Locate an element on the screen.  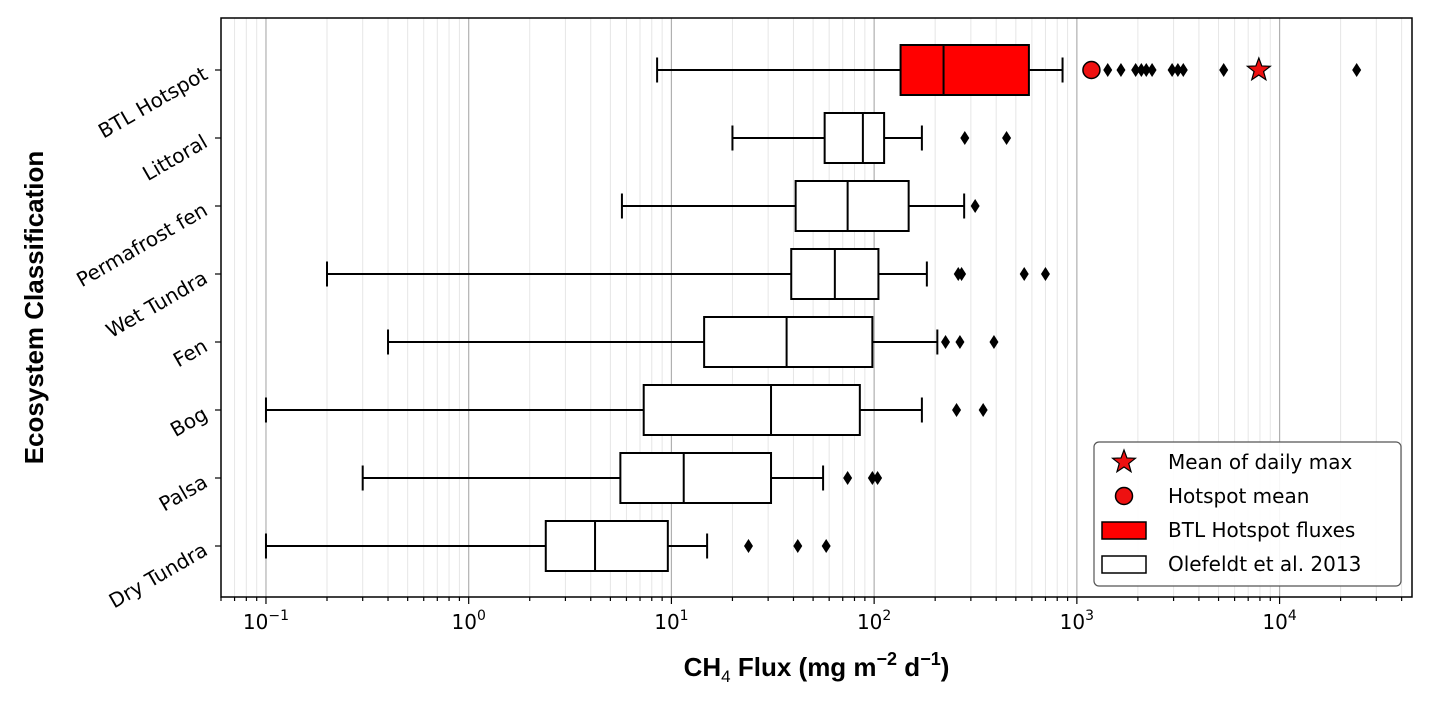
box-palsa is located at coordinates (622, 478).